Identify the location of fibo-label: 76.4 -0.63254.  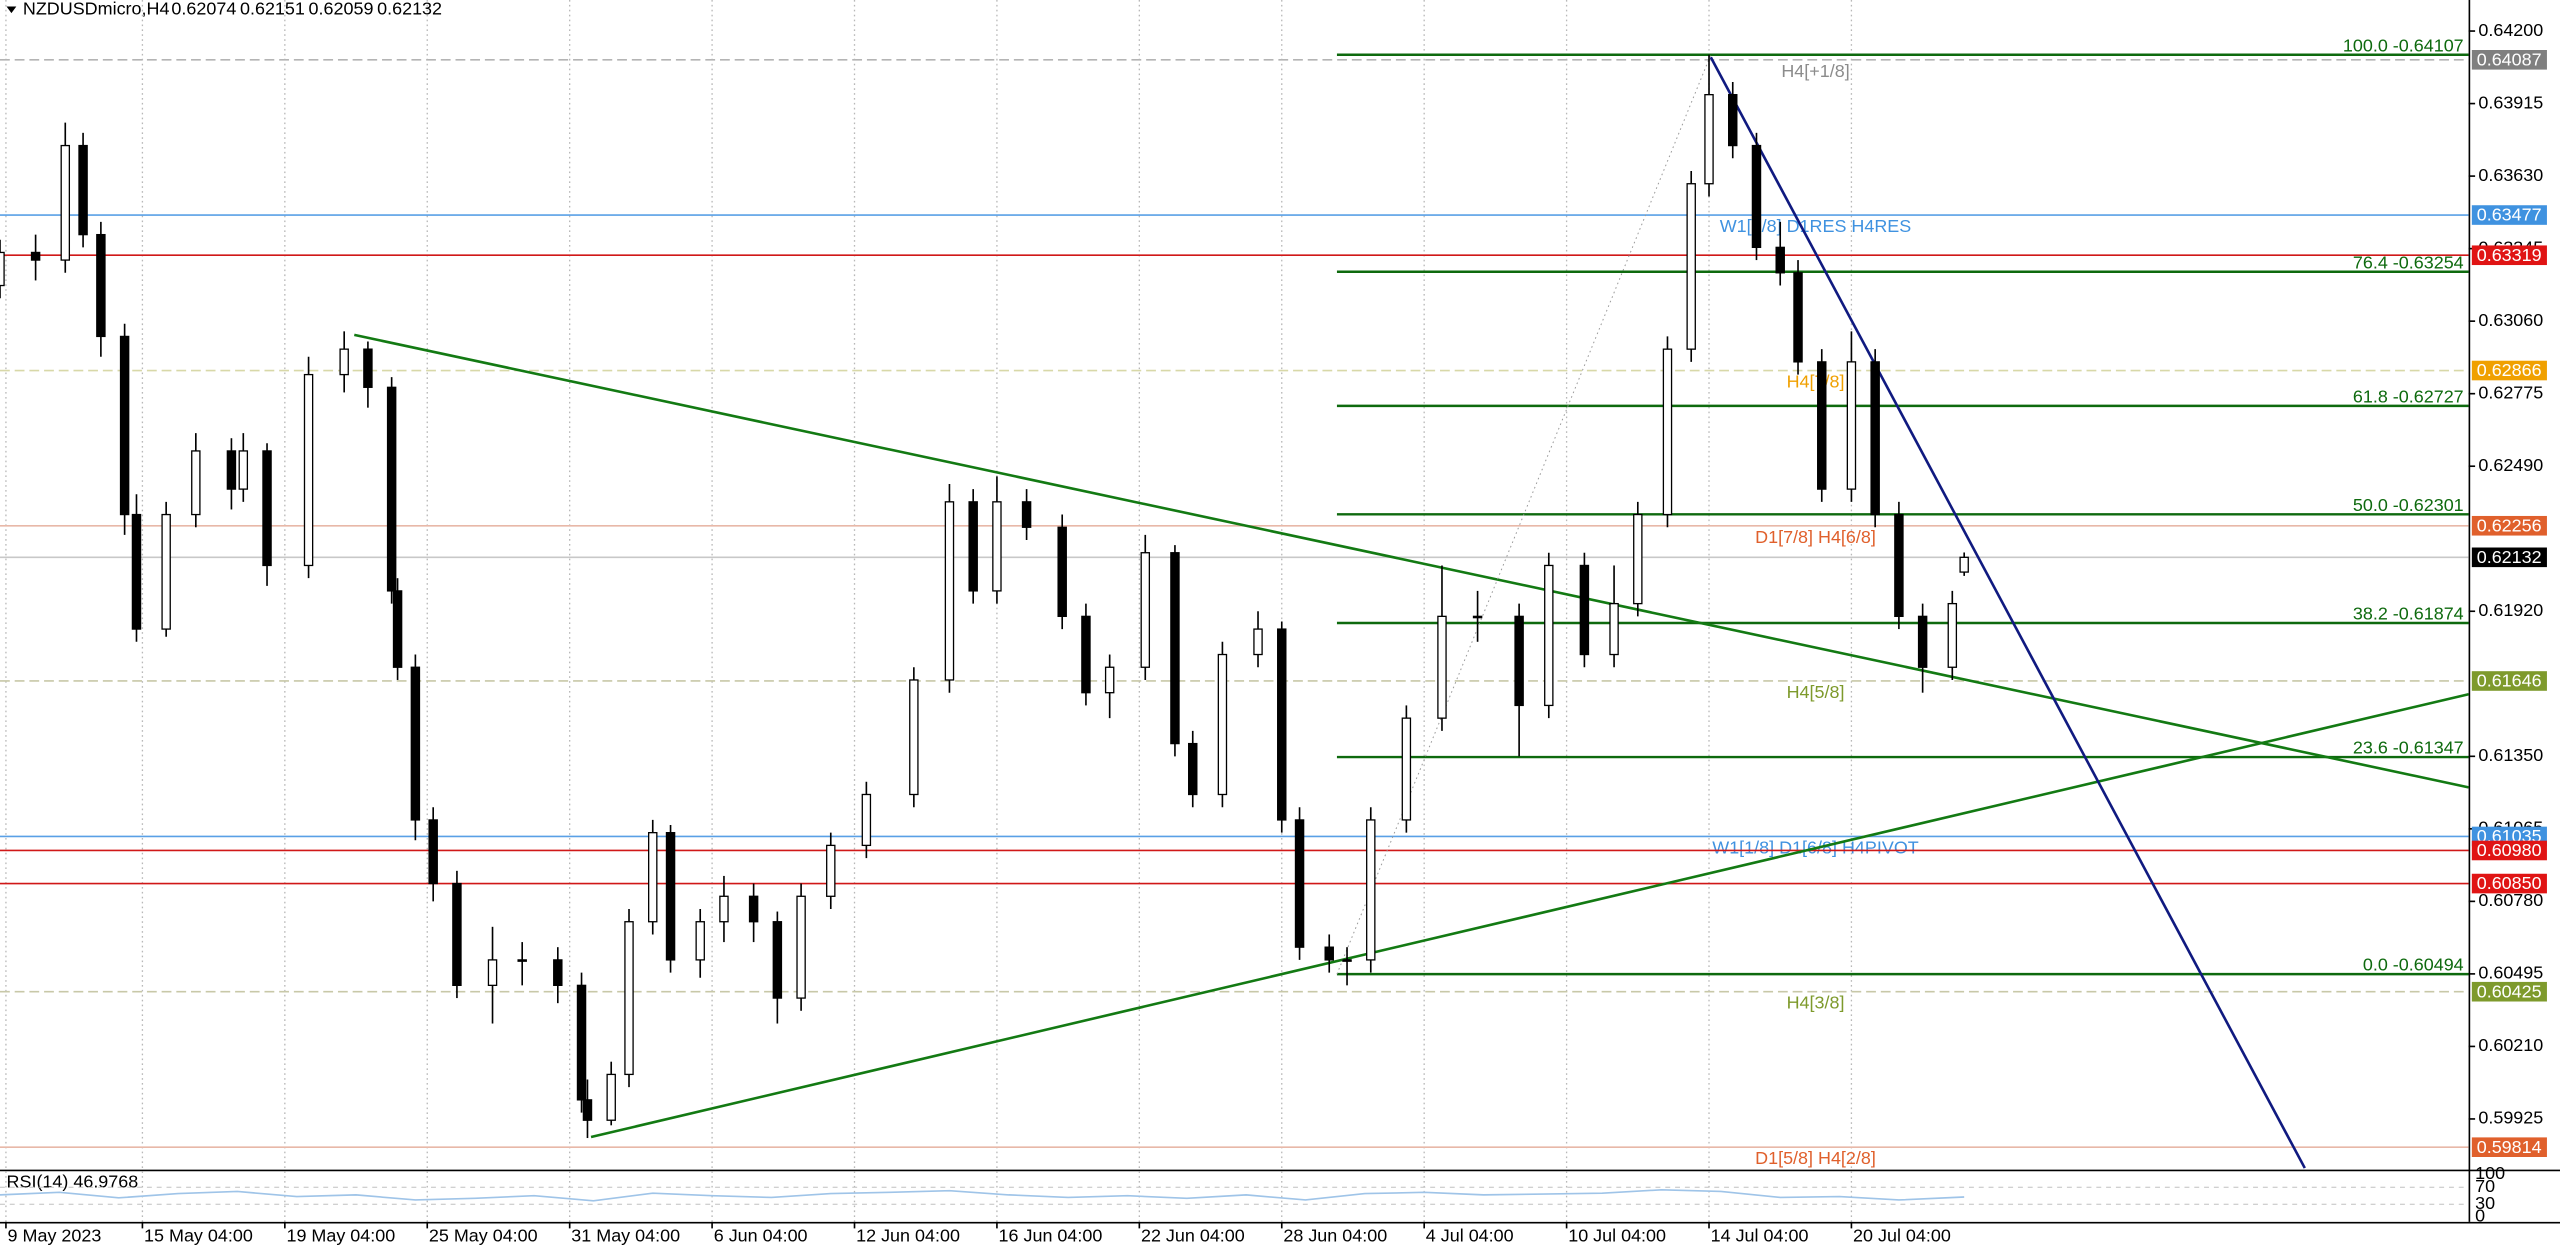
(2408, 262).